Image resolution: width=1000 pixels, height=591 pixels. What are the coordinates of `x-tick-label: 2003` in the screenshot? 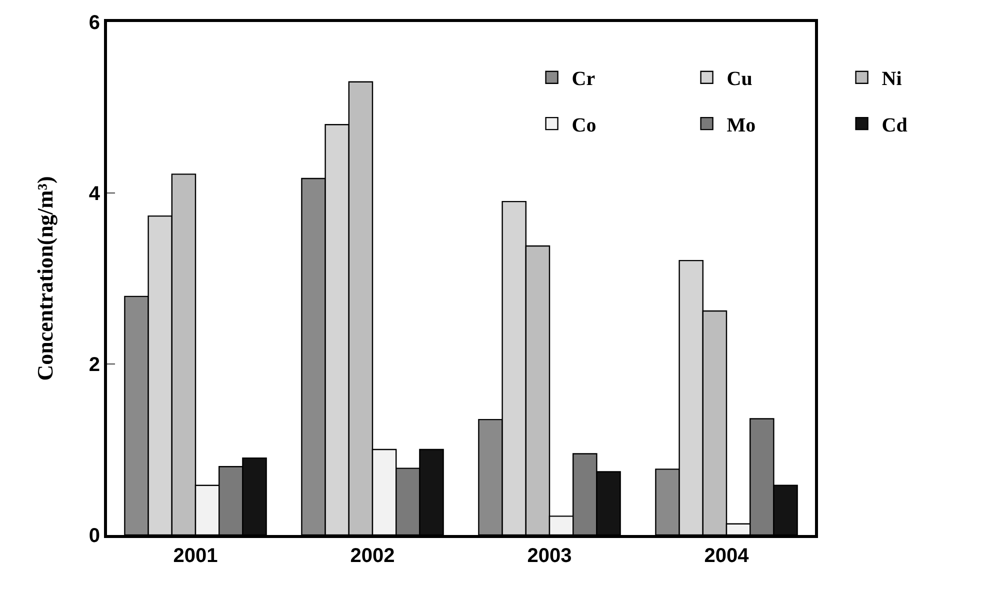 It's located at (549, 556).